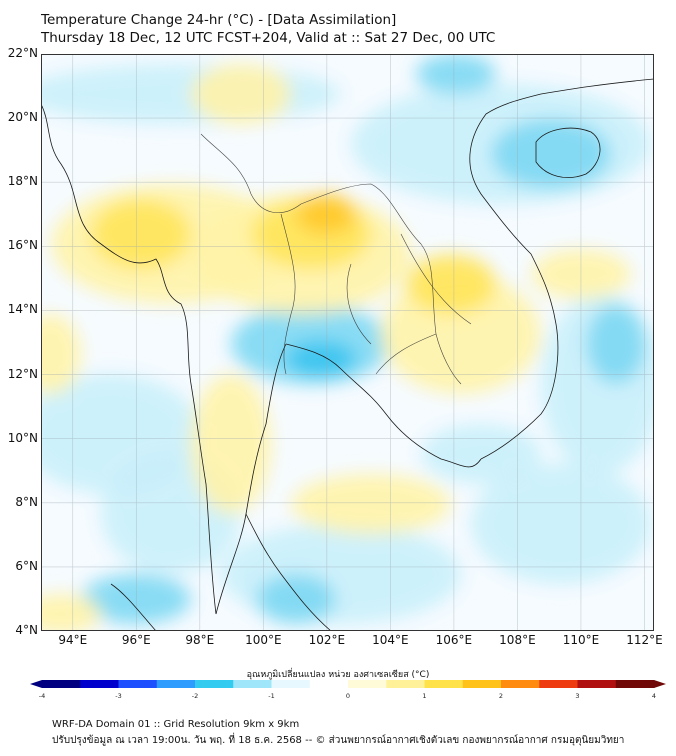 This screenshot has height=756, width=676. Describe the element at coordinates (26, 501) in the screenshot. I see `lat-label: 8°N` at that location.